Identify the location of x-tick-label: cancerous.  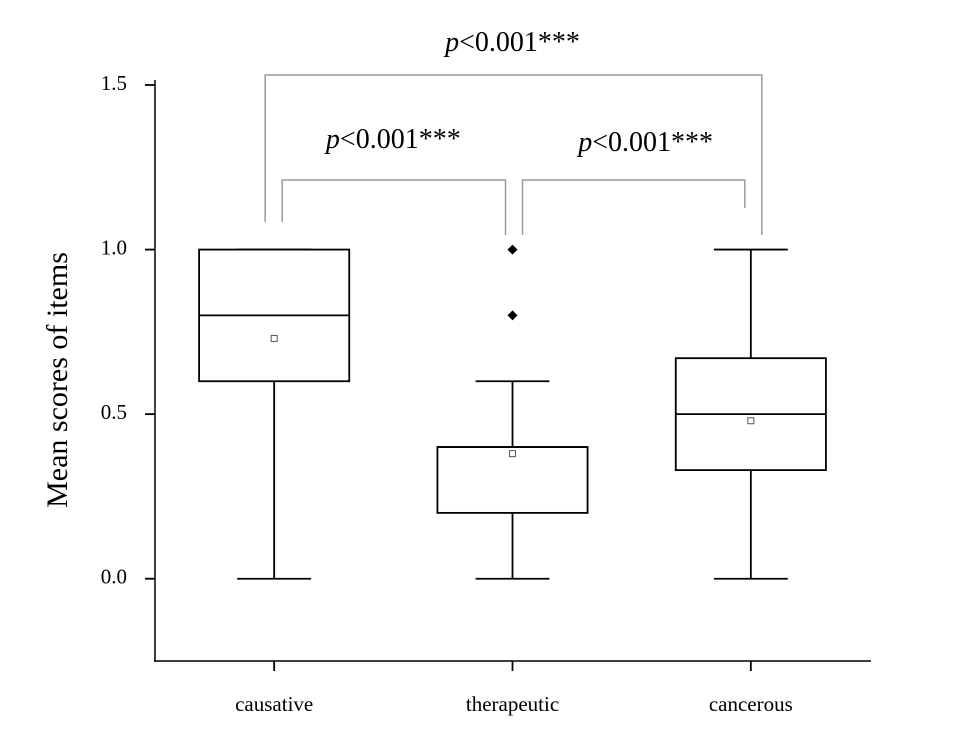
(751, 704).